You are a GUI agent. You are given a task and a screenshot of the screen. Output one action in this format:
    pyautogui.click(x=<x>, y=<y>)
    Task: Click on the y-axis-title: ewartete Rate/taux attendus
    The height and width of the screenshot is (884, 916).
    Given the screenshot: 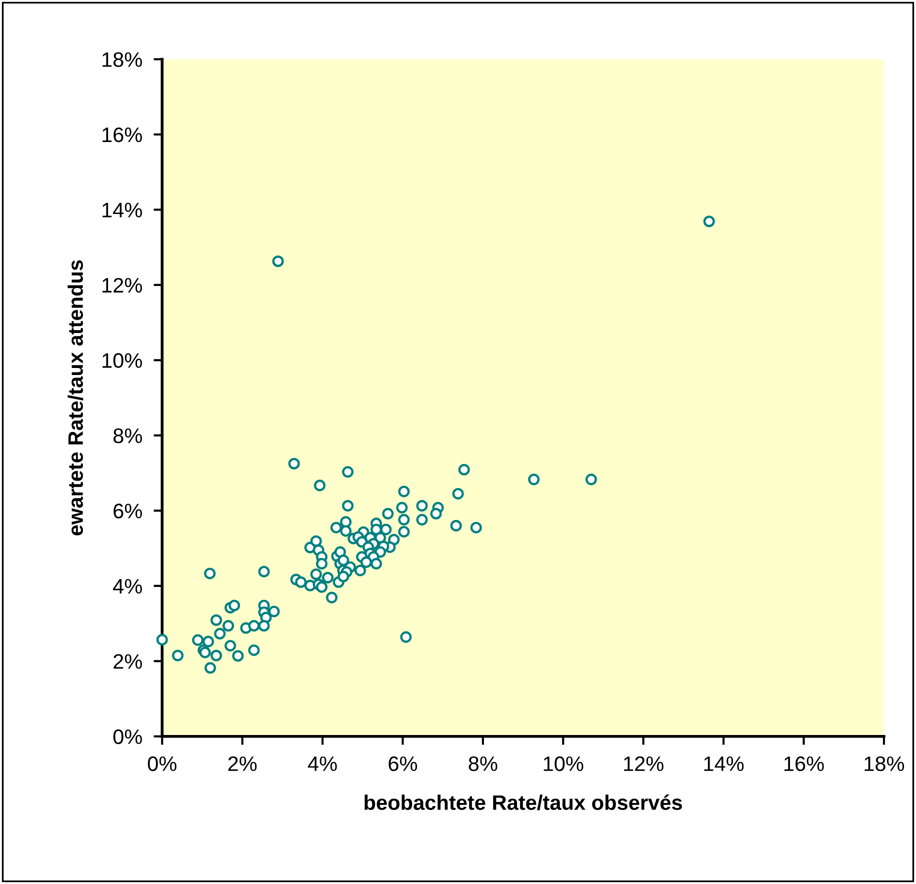 What is the action you would take?
    pyautogui.click(x=76, y=398)
    